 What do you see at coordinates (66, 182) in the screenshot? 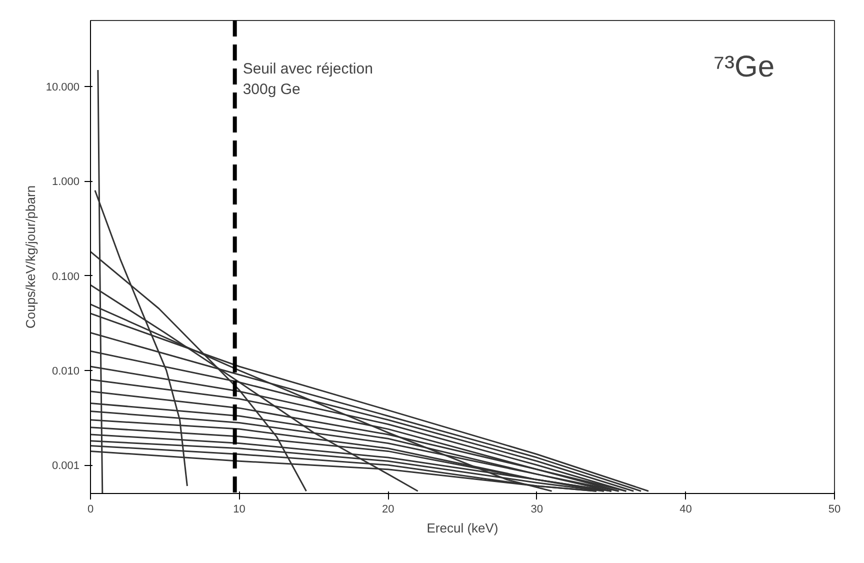
I see `y-tick-label: 1.000` at bounding box center [66, 182].